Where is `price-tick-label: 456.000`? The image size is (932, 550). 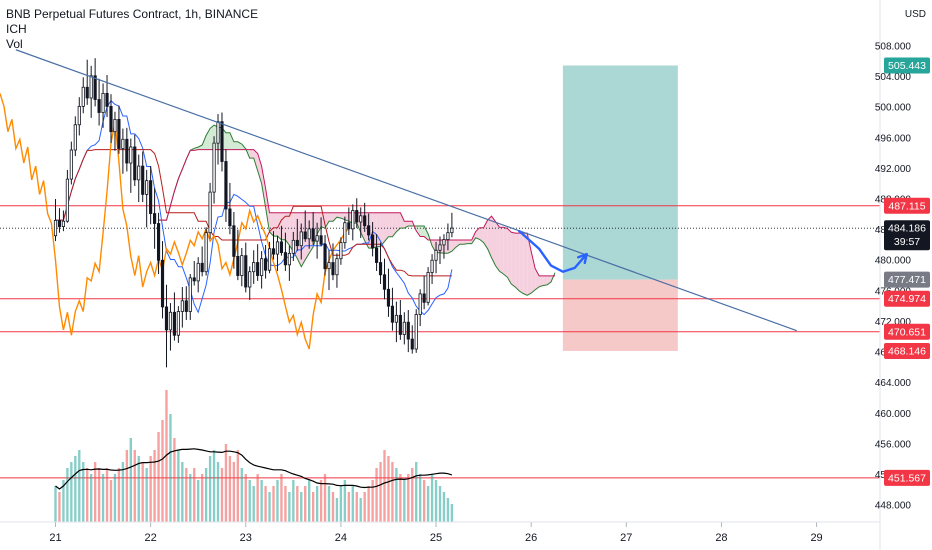 price-tick-label: 456.000 is located at coordinates (893, 444).